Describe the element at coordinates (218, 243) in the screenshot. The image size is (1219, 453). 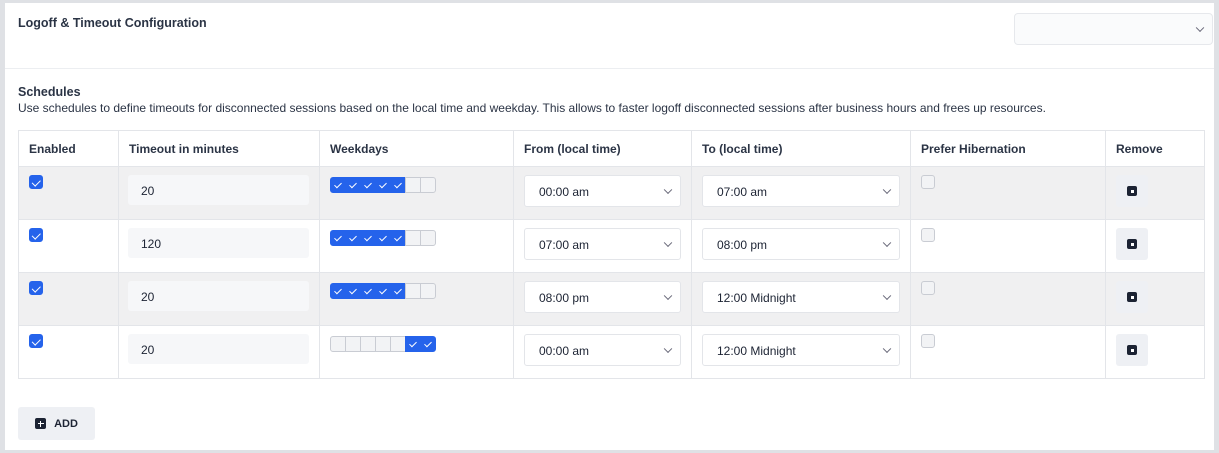
I see `timeout-input: 120` at that location.